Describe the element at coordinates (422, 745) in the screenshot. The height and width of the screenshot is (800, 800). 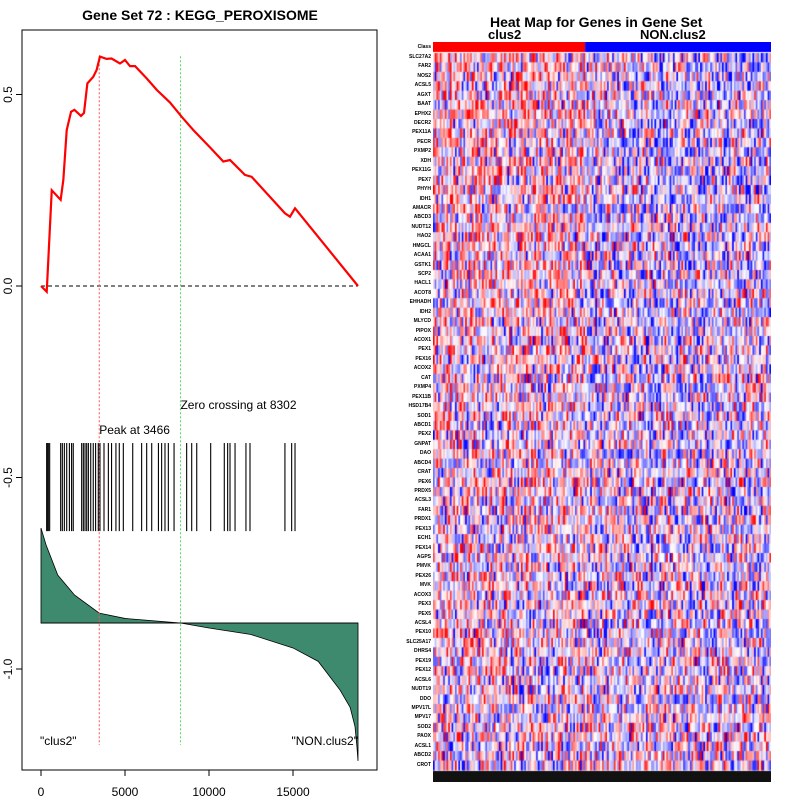
I see `gene-label: ACSL1` at that location.